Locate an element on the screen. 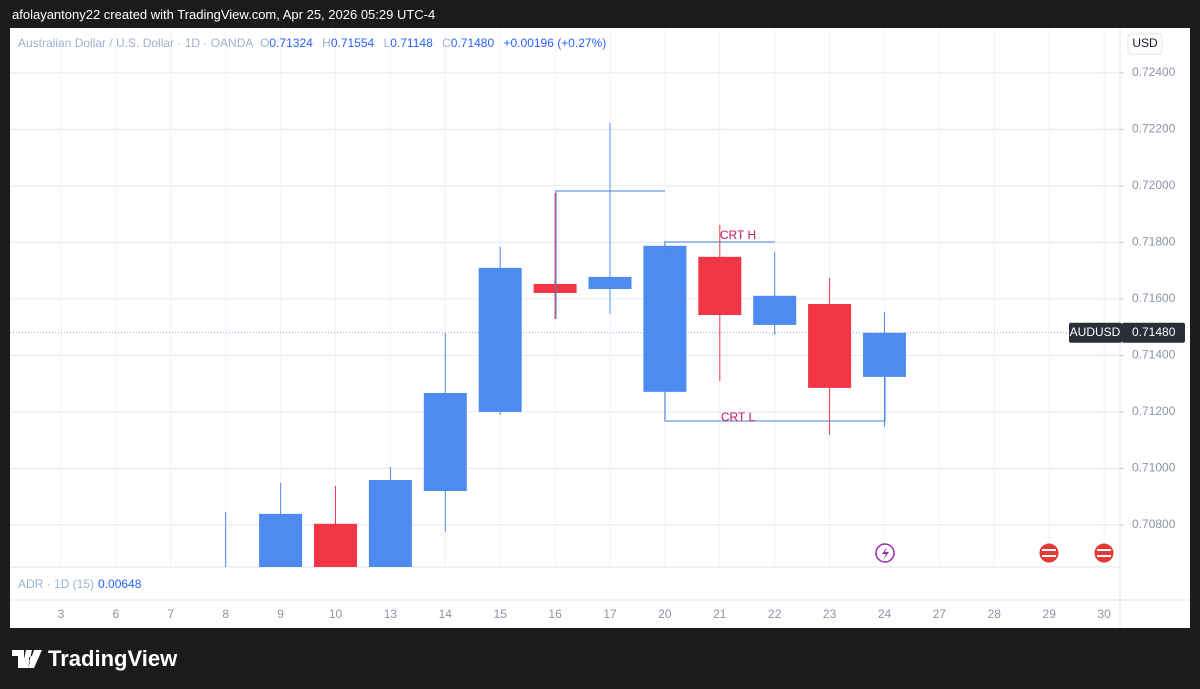 The image size is (1200, 689). x-tick-label: 13 is located at coordinates (391, 614).